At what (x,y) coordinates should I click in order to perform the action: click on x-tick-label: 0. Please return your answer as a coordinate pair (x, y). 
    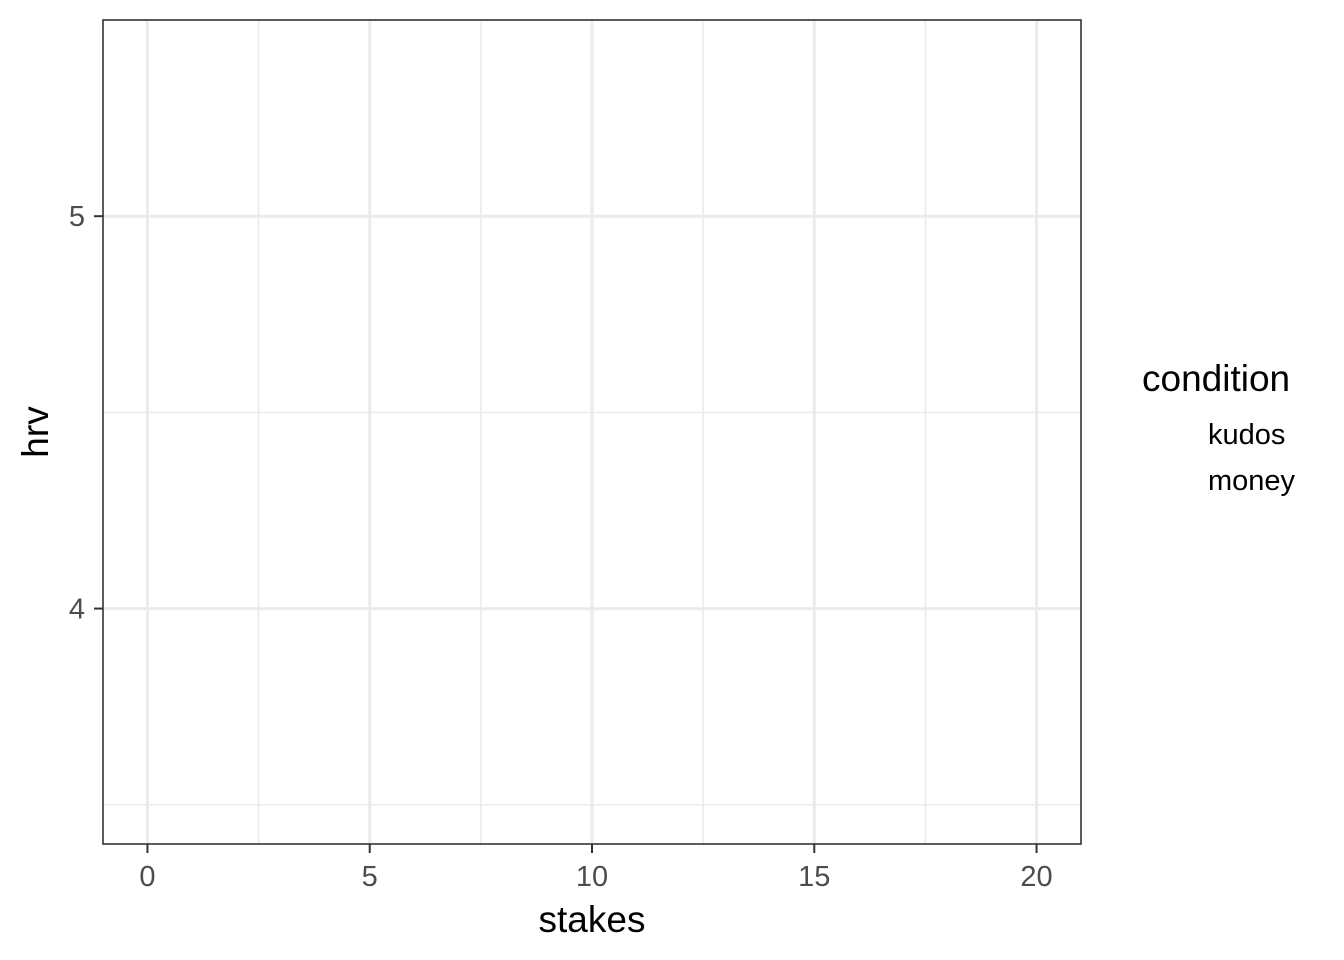
    Looking at the image, I should click on (147, 877).